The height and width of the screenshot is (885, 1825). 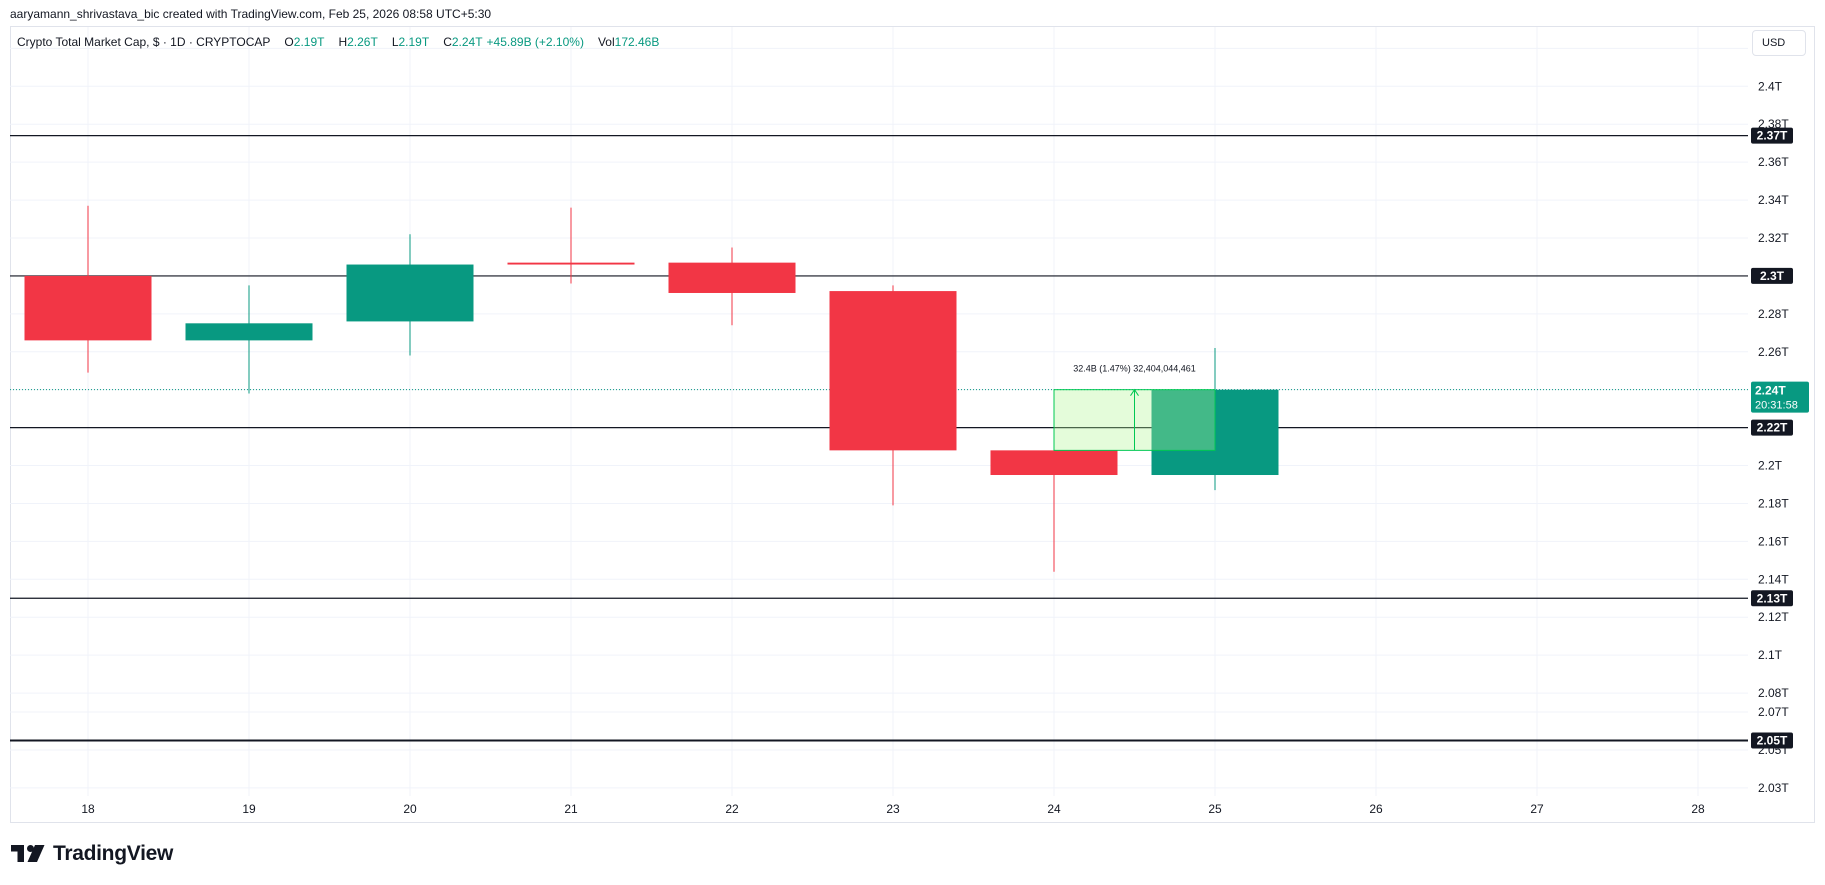 What do you see at coordinates (1537, 809) in the screenshot?
I see `x-tick-label: 27` at bounding box center [1537, 809].